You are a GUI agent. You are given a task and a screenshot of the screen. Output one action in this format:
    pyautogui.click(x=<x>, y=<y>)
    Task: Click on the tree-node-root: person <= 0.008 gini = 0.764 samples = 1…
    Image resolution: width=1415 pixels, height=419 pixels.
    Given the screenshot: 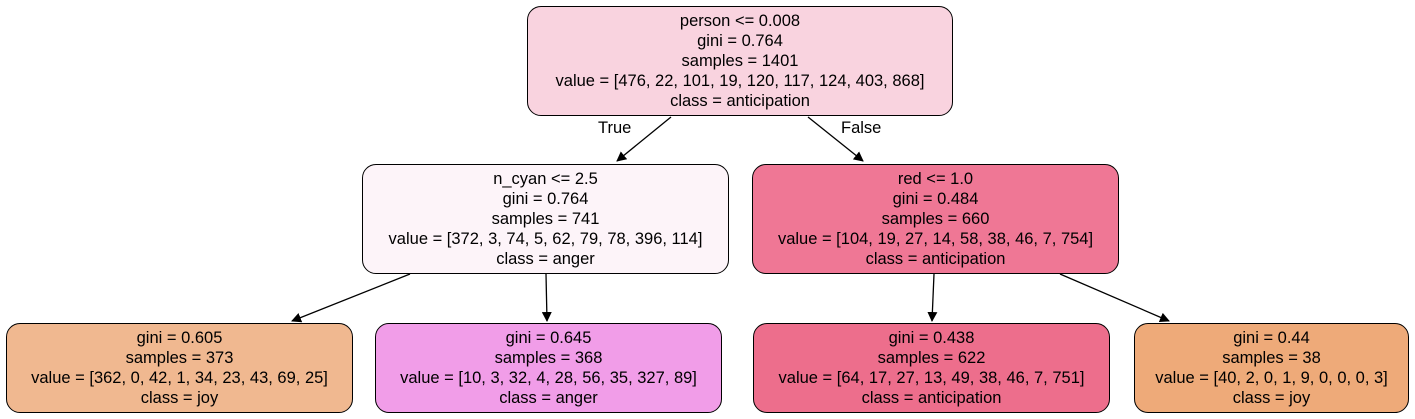 What is the action you would take?
    pyautogui.click(x=740, y=61)
    